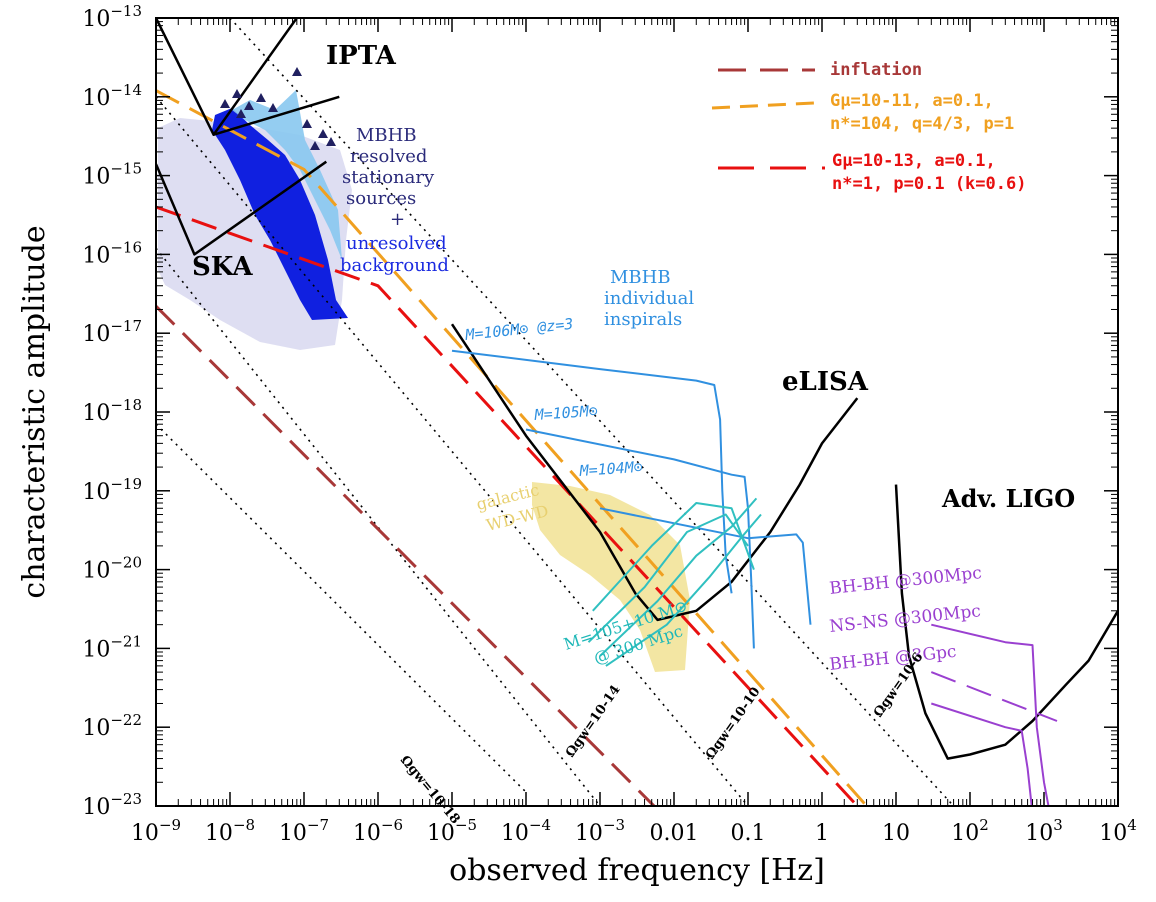 The height and width of the screenshot is (902, 1156). What do you see at coordinates (876, 70) in the screenshot?
I see `legend-inflation-label: inflation` at bounding box center [876, 70].